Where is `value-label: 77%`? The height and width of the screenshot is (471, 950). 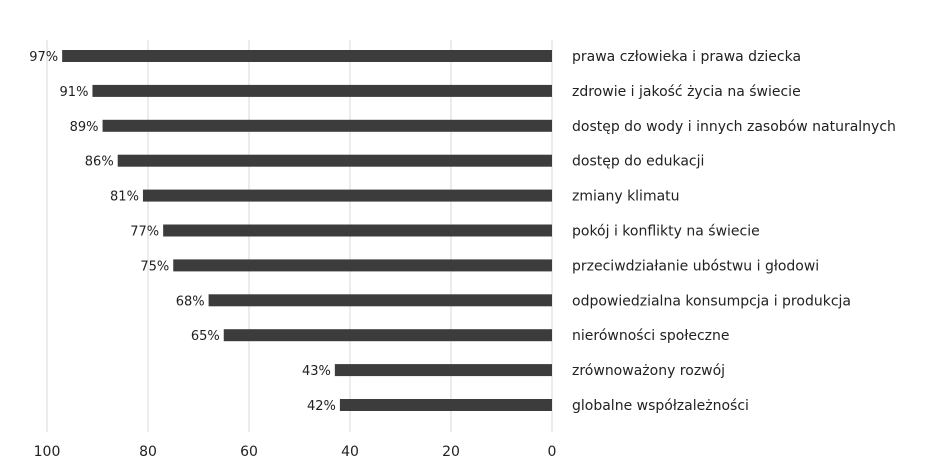 value-label: 77% is located at coordinates (144, 232).